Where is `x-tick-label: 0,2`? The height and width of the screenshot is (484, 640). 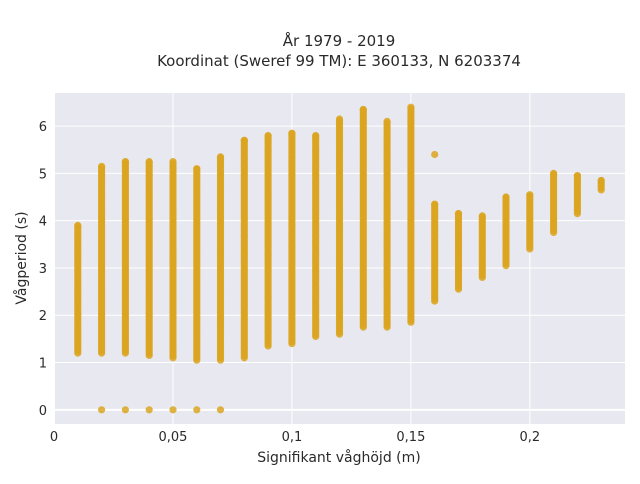
x-tick-label: 0,2 is located at coordinates (529, 437).